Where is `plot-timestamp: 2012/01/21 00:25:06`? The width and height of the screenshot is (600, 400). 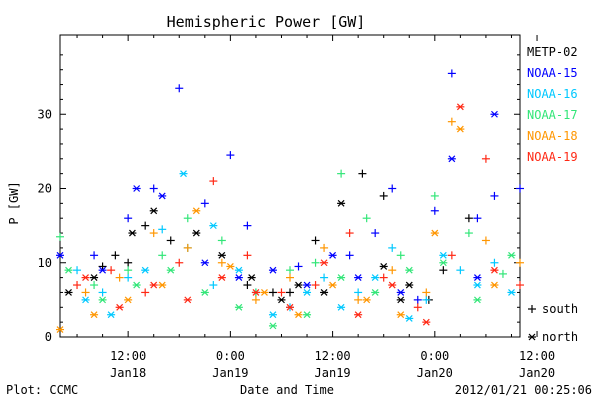 plot-timestamp: 2012/01/21 00:25:06 is located at coordinates (523, 390).